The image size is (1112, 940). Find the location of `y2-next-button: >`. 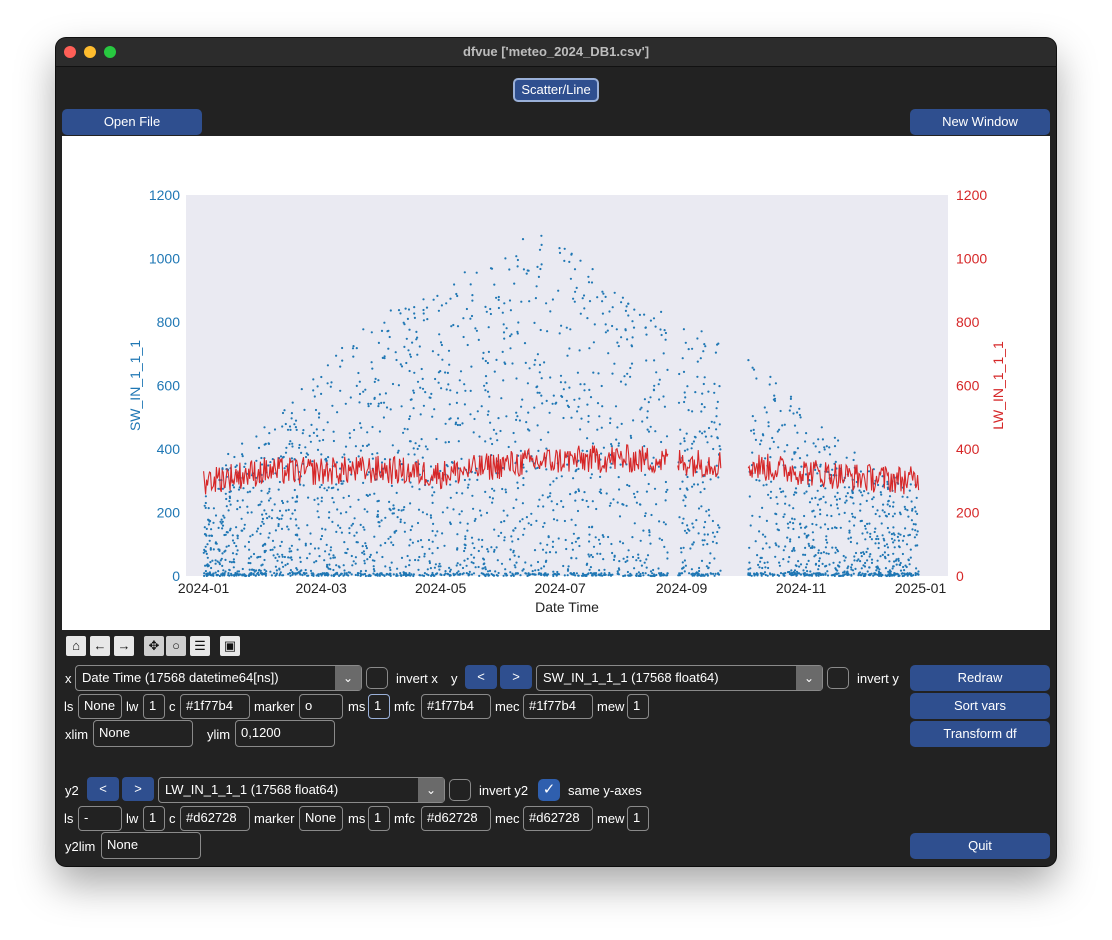

y2-next-button: > is located at coordinates (138, 789).